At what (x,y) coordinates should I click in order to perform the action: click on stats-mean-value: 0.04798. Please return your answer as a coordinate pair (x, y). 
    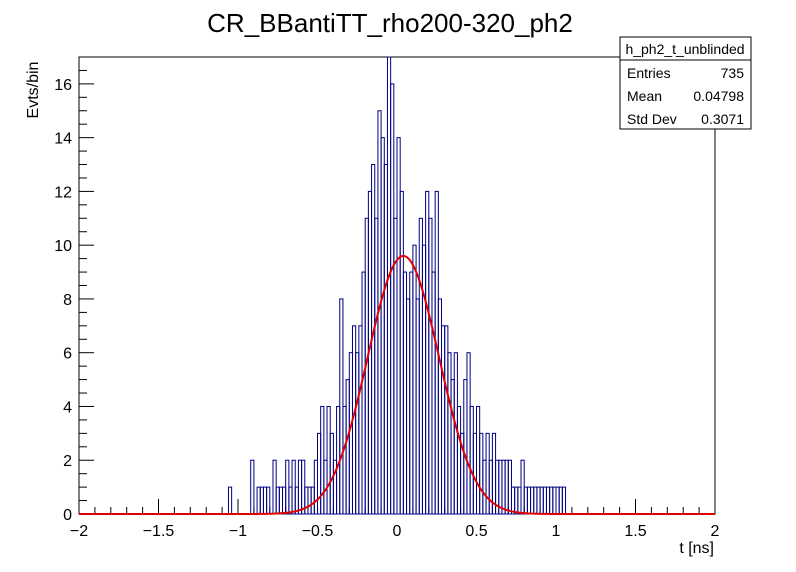
    Looking at the image, I should click on (718, 96).